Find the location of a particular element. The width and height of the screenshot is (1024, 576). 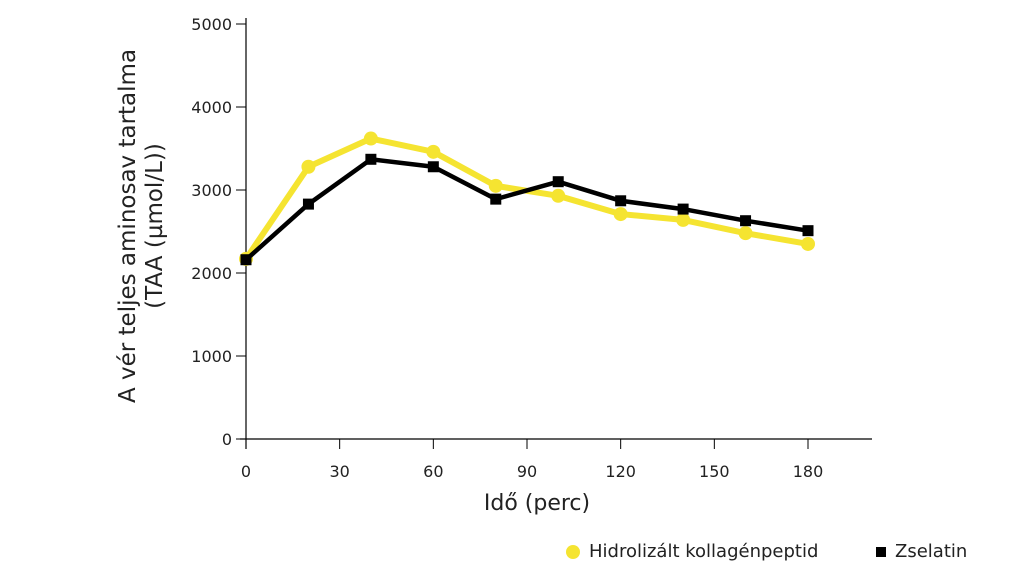

x-tick-label: 150 is located at coordinates (714, 471).